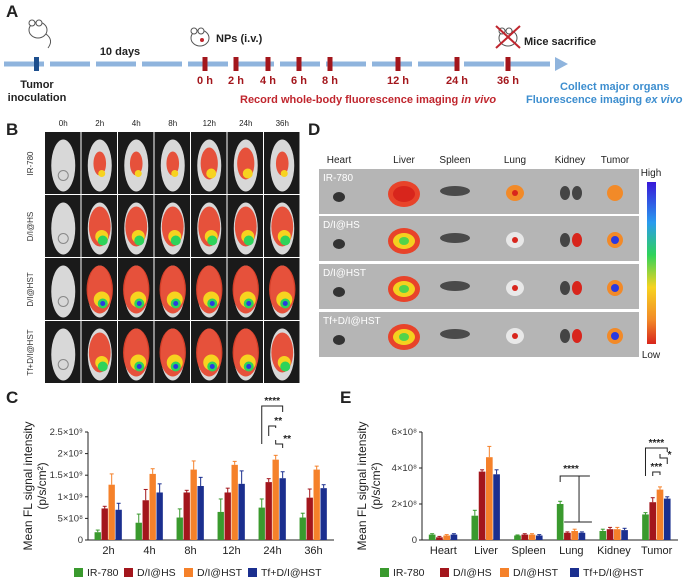 This screenshot has height=583, width=685. Describe the element at coordinates (339, 160) in the screenshot. I see `organ-label: Heart` at that location.